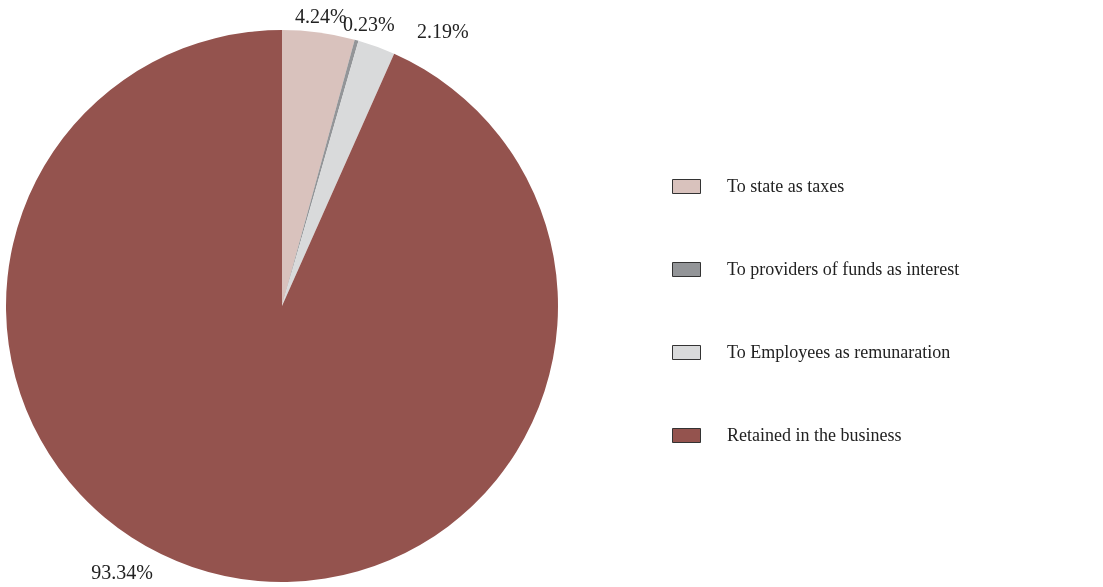 This screenshot has height=587, width=1103. Describe the element at coordinates (338, 173) in the screenshot. I see `pie-slice` at that location.